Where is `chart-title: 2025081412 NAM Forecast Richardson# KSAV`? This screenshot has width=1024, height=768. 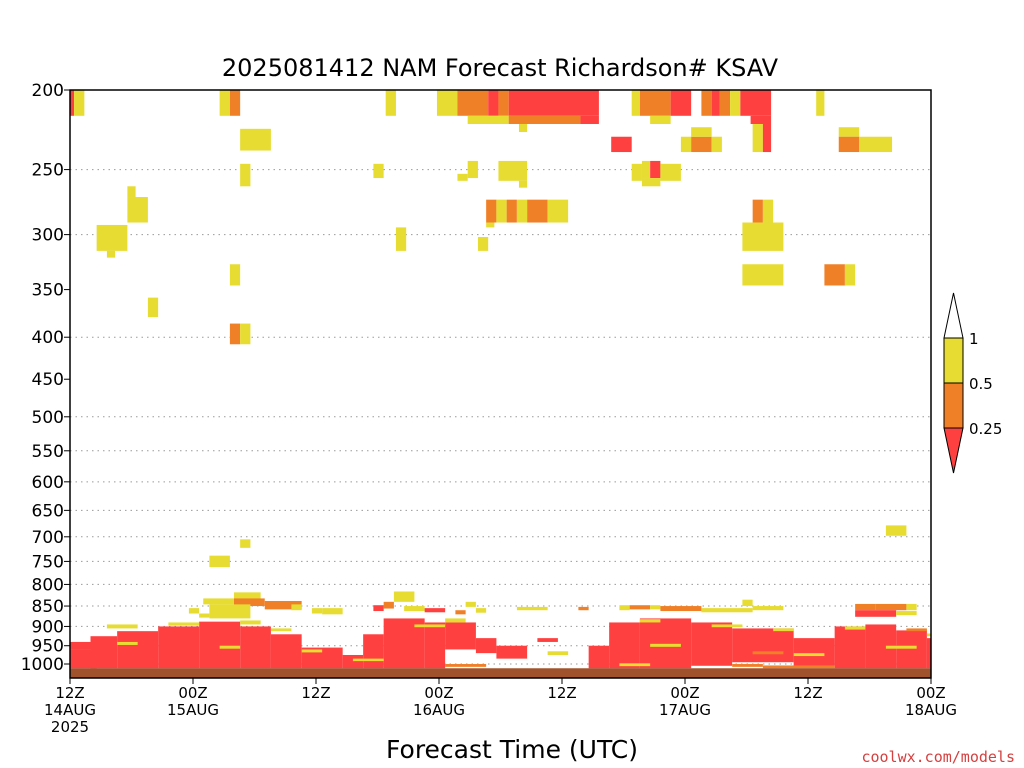
chart-title: 2025081412 NAM Forecast Richardson# KSAV is located at coordinates (500, 68).